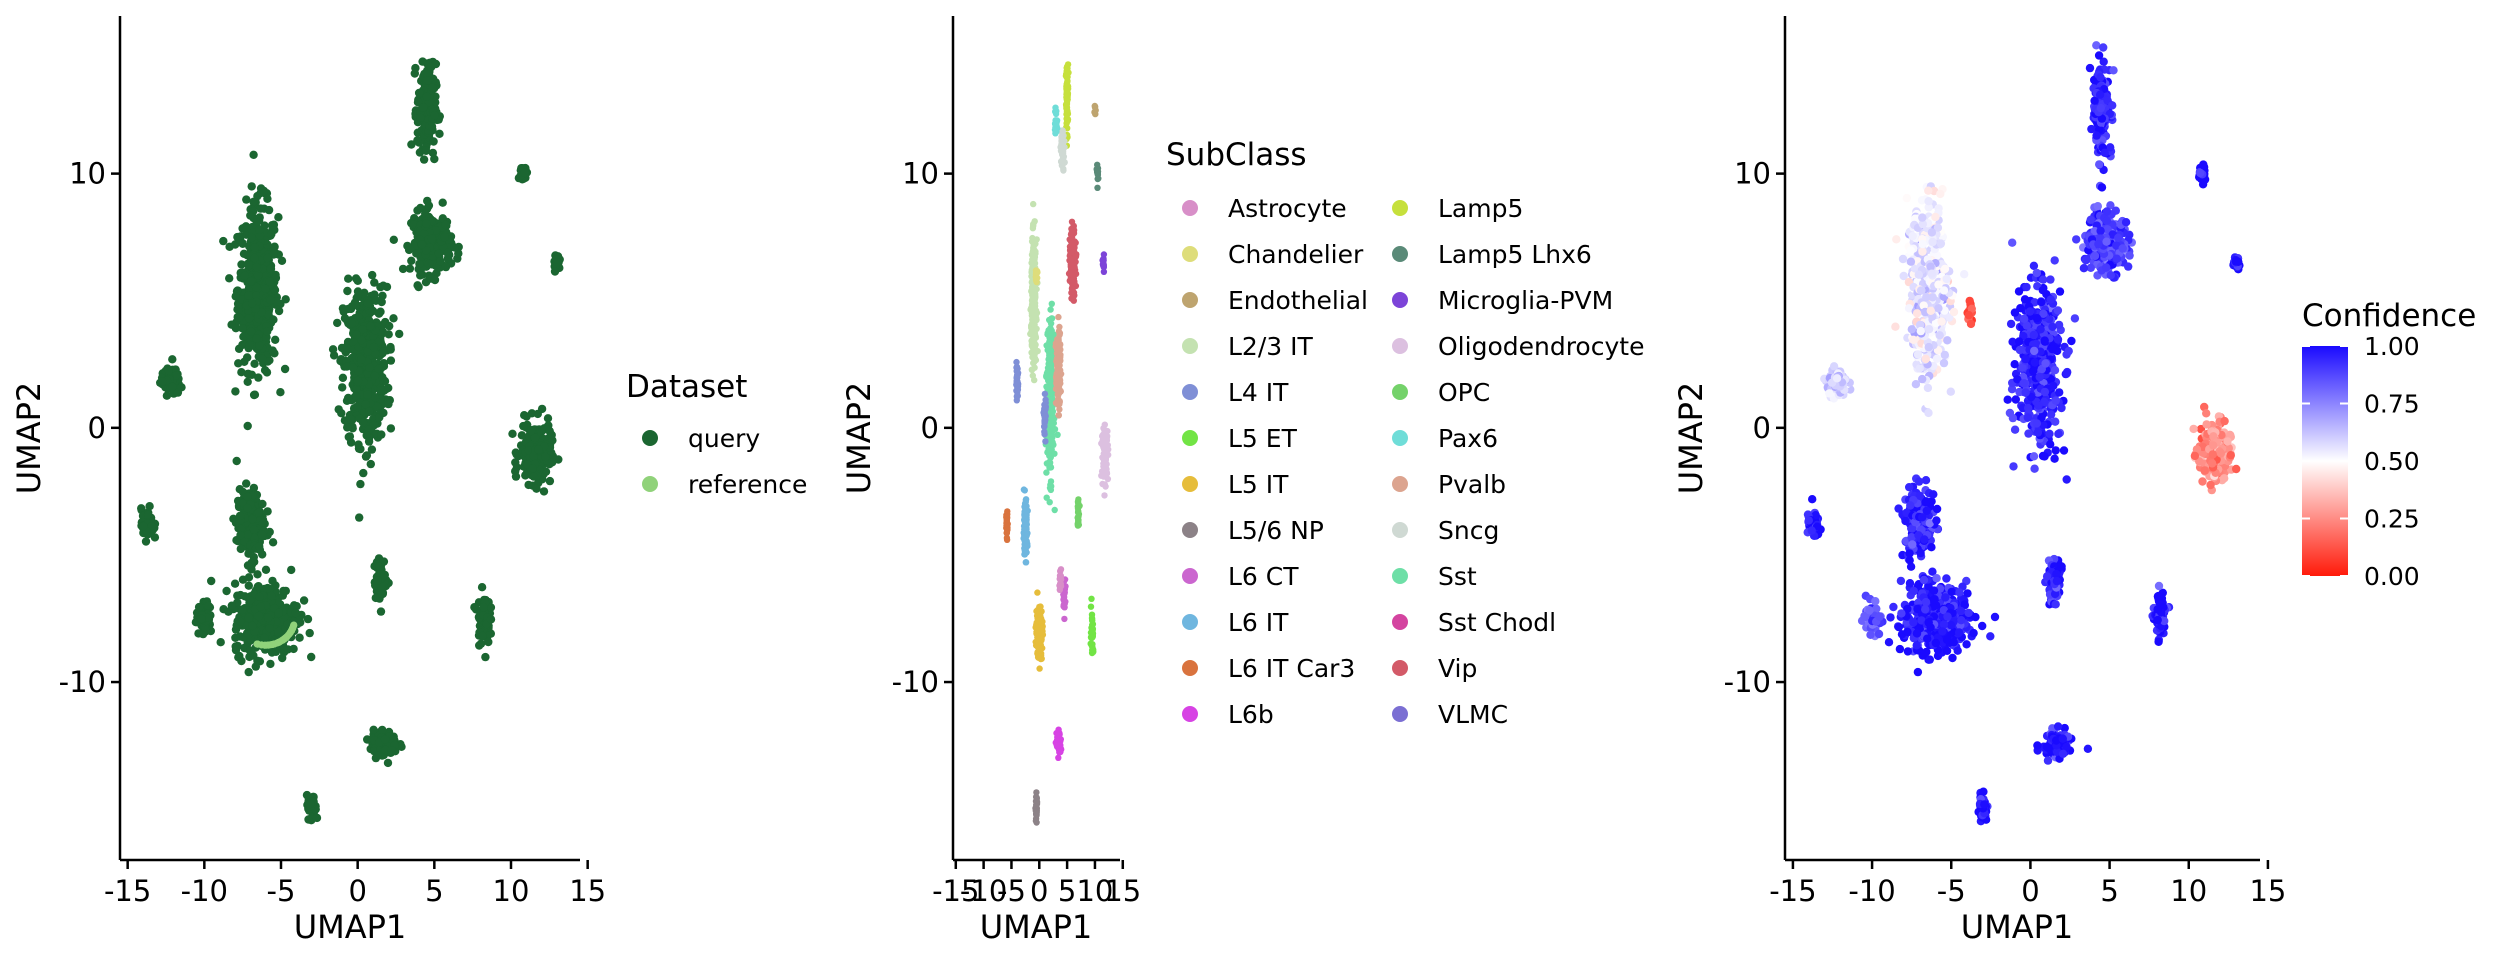 Image resolution: width=2496 pixels, height=960 pixels. What do you see at coordinates (511, 891) in the screenshot?
I see `x-tick-label: 10` at bounding box center [511, 891].